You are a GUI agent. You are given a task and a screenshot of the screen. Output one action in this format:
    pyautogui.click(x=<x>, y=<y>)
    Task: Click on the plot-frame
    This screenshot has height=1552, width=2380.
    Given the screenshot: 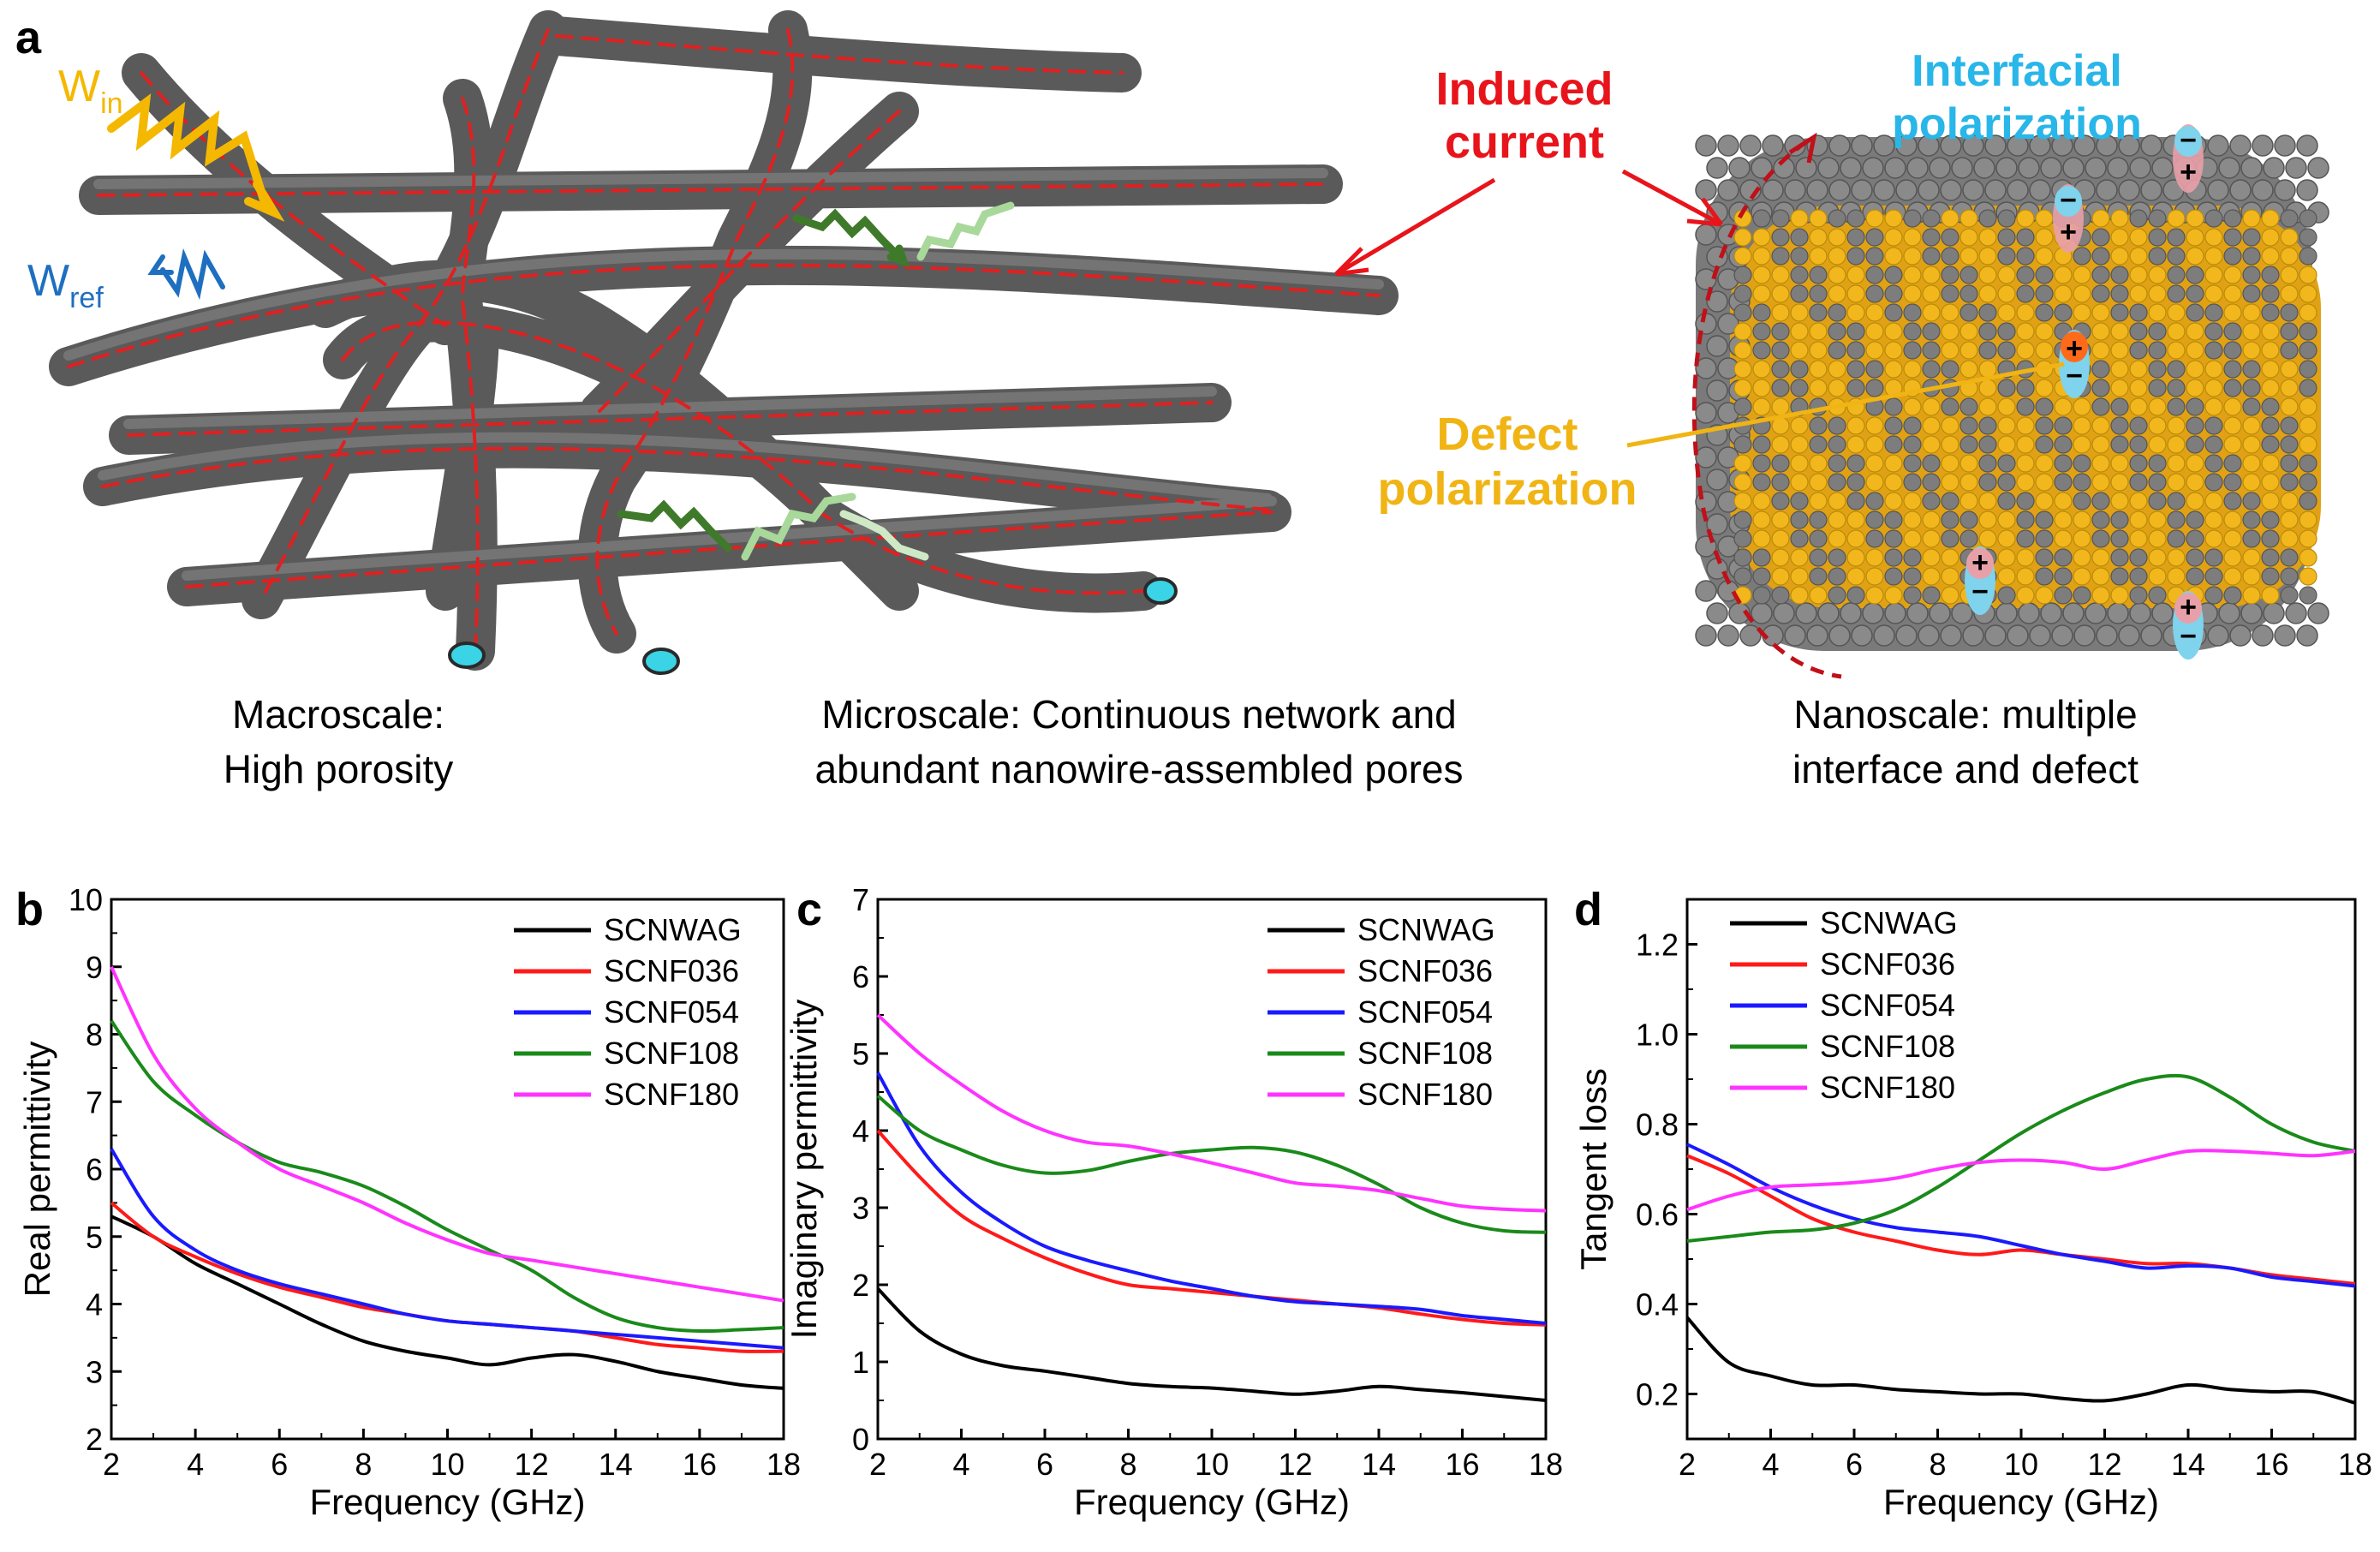 What is the action you would take?
    pyautogui.click(x=2021, y=1170)
    